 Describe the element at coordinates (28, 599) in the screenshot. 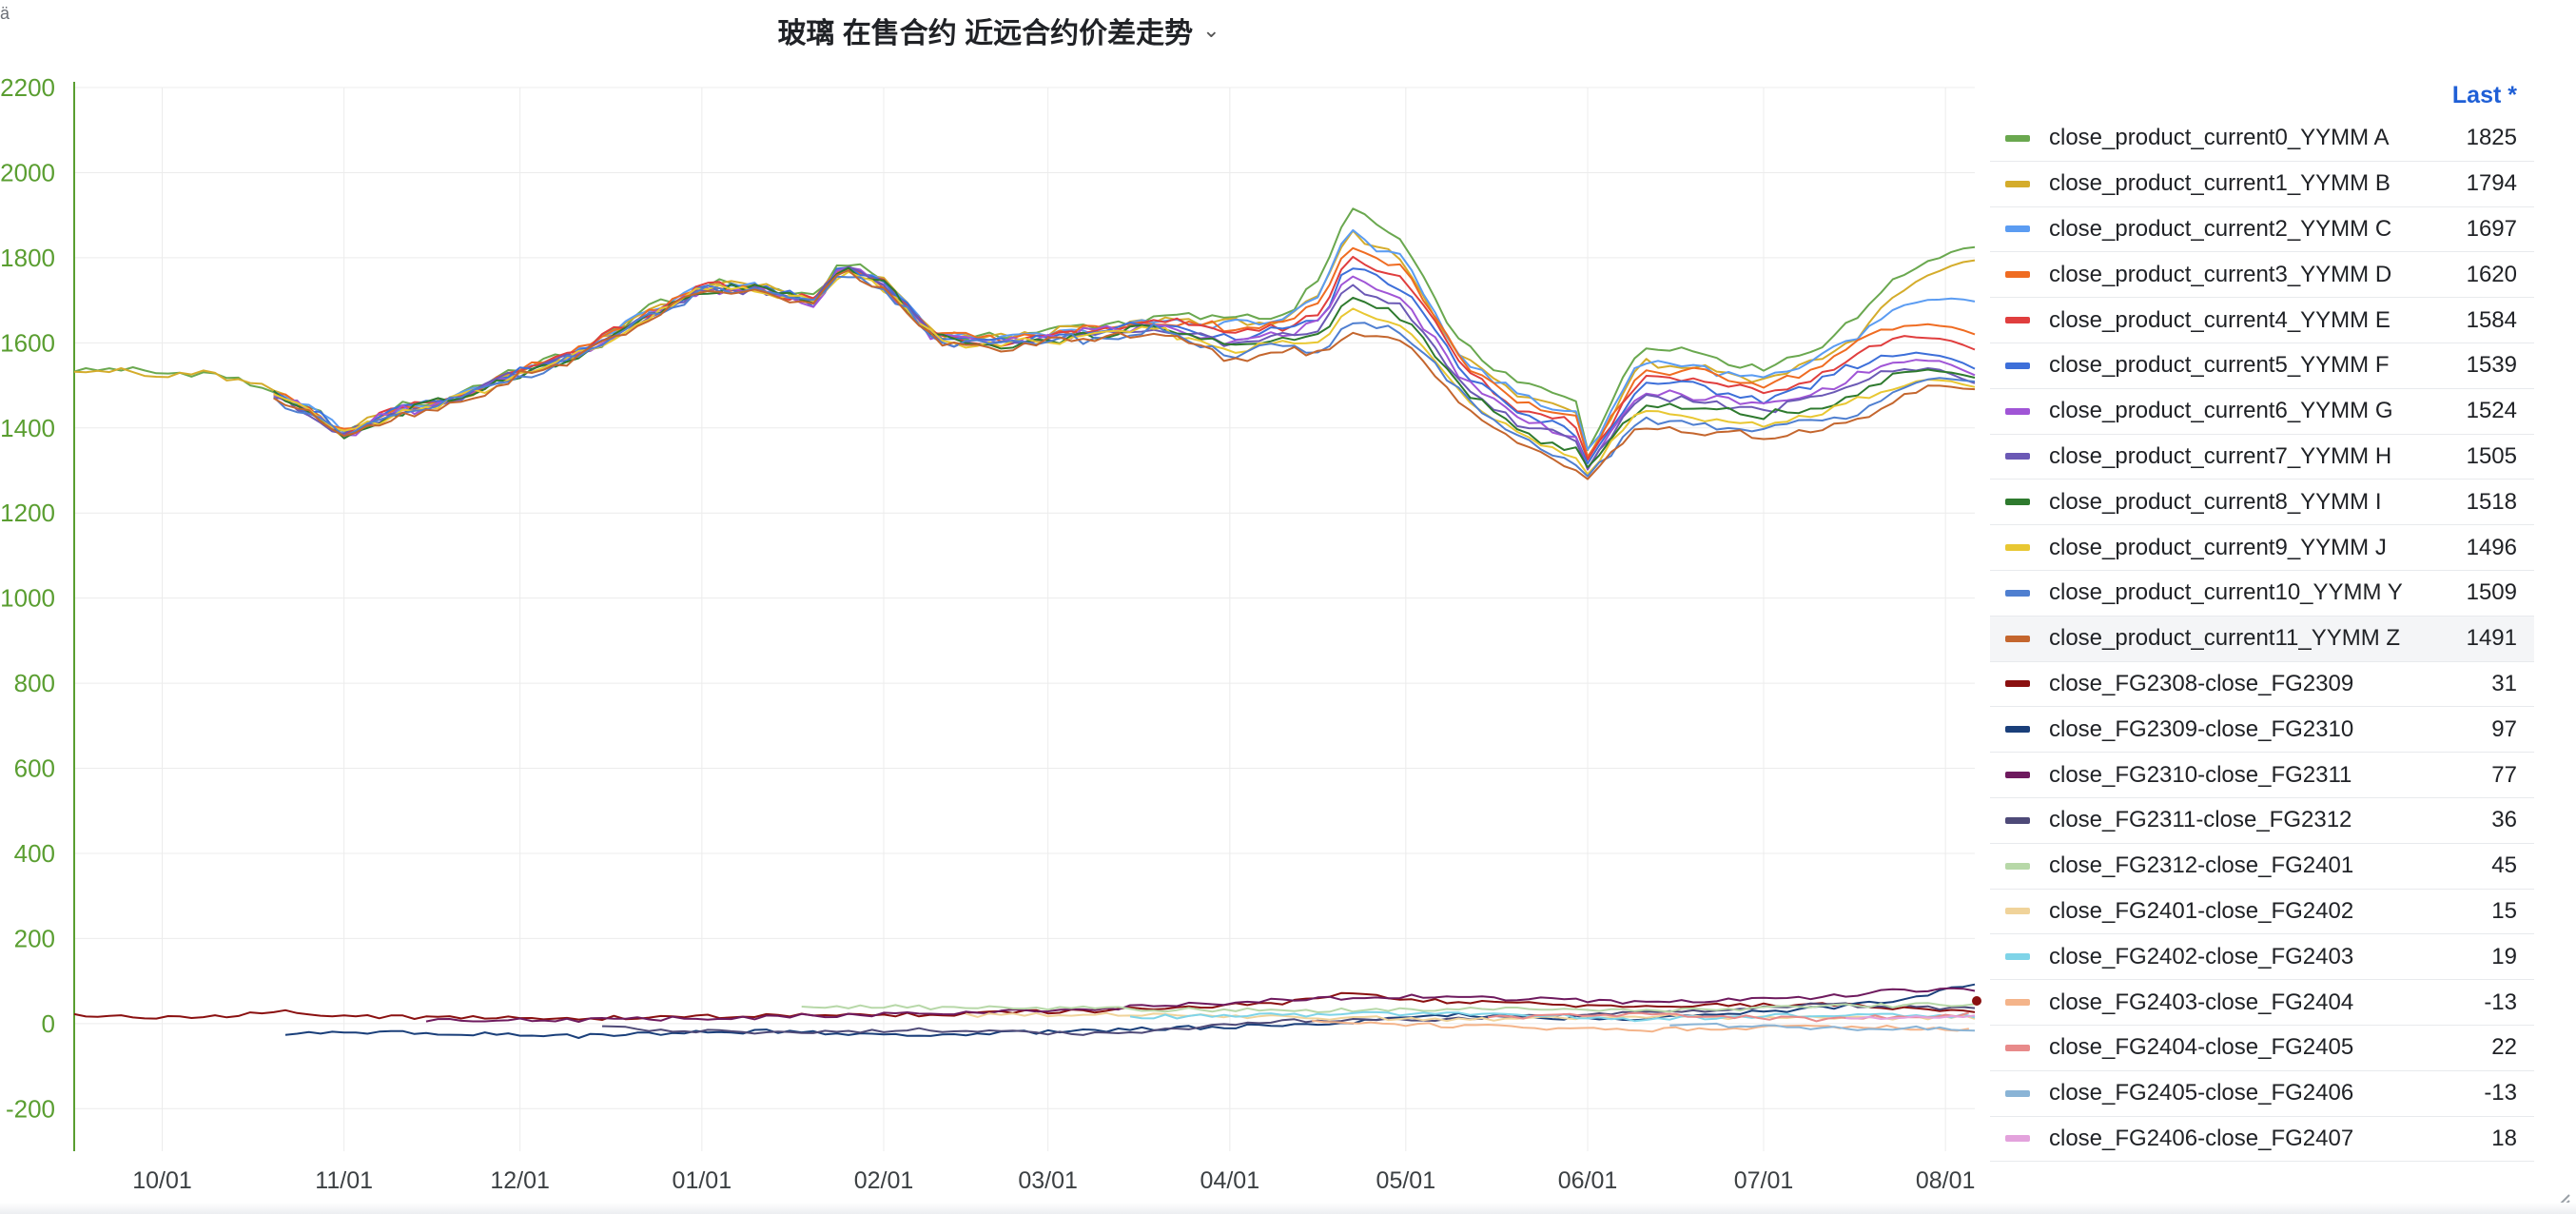

I see `y-tick-label: 1000` at that location.